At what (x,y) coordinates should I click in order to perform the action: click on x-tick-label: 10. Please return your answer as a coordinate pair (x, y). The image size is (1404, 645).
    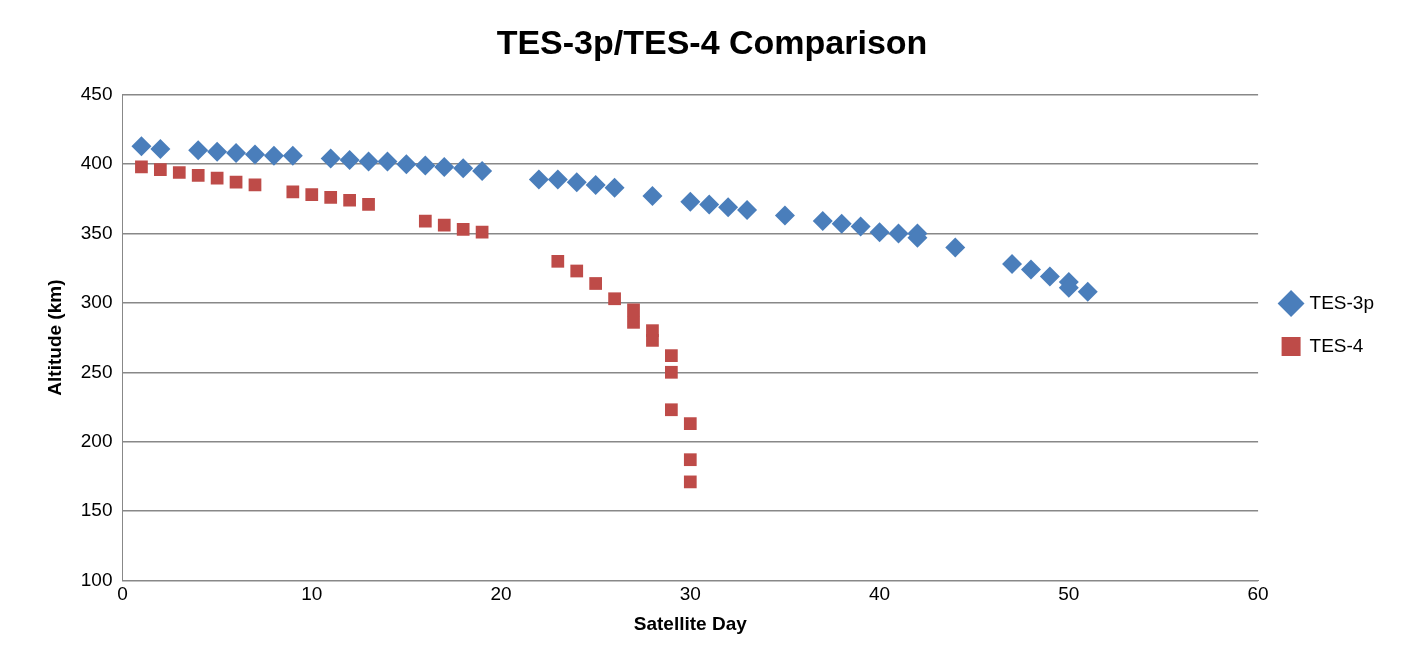
    Looking at the image, I should click on (312, 594).